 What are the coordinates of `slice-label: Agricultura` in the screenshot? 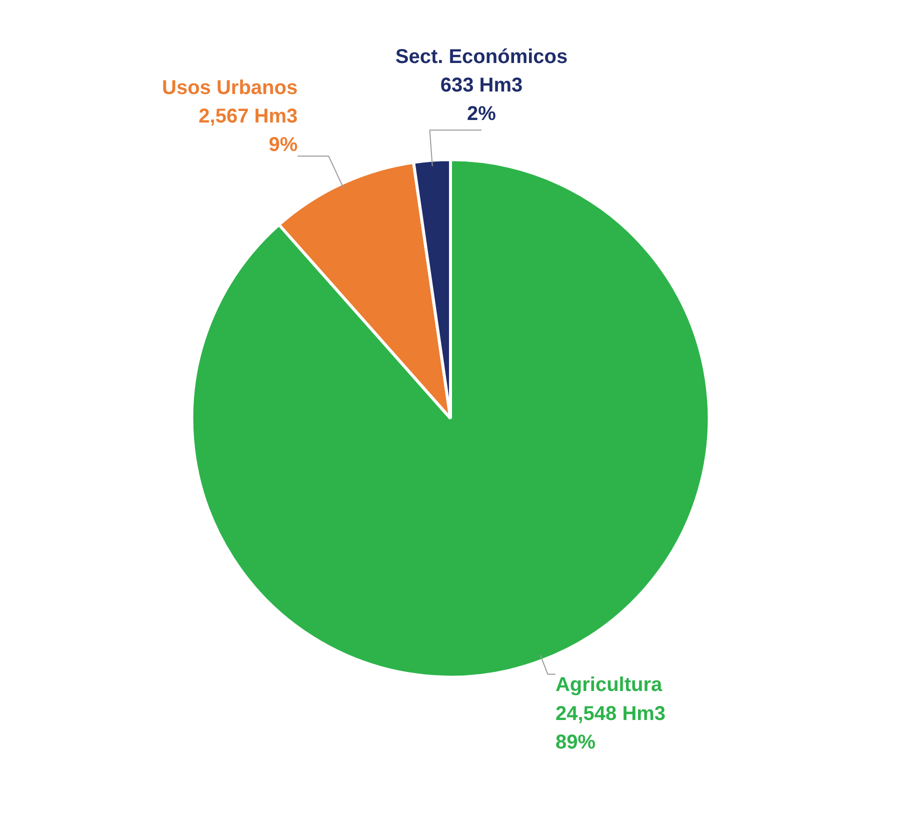 It's located at (609, 685).